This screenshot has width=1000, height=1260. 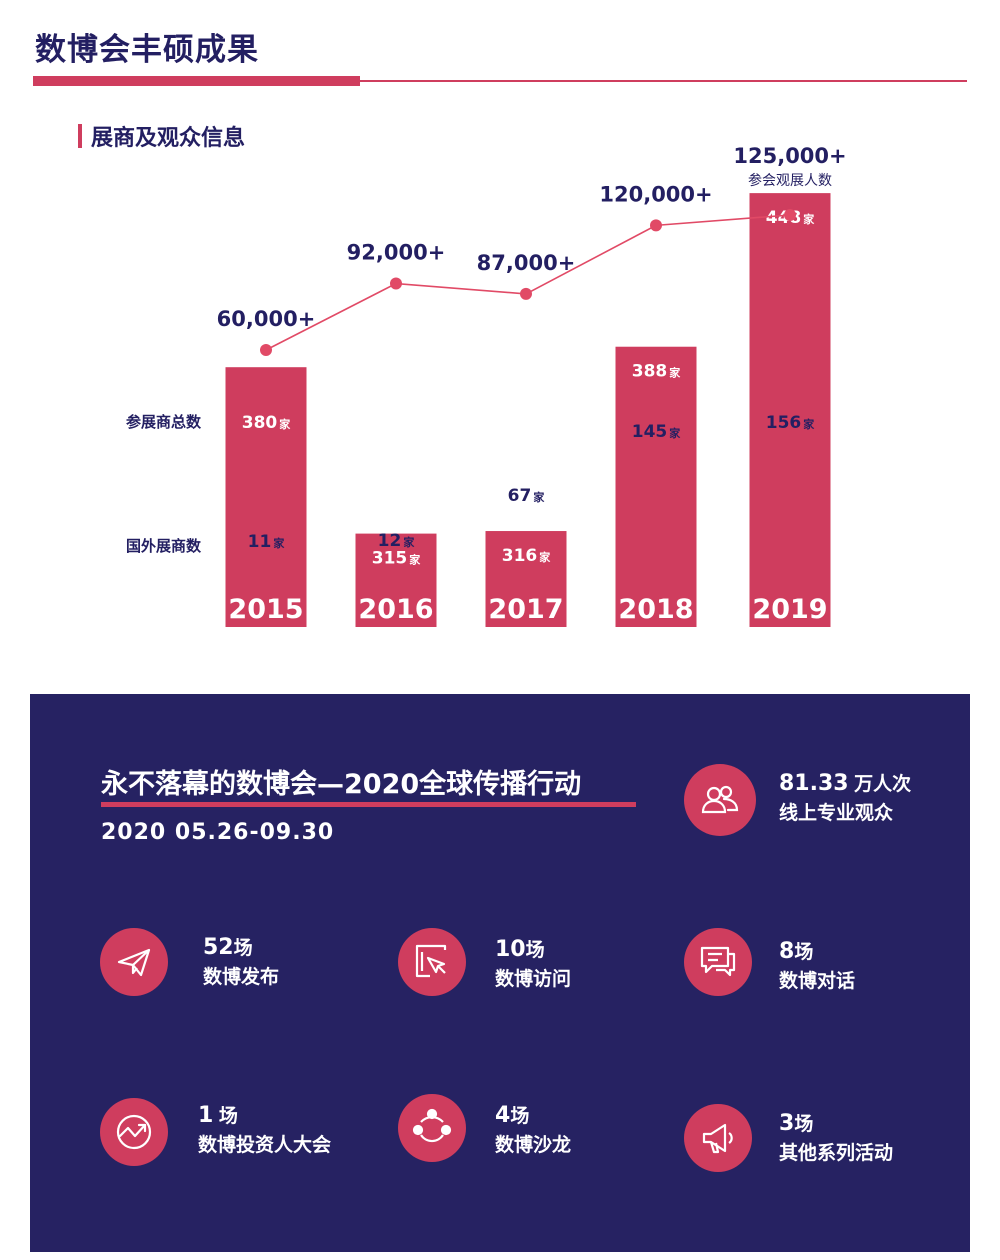 I want to click on cursor-click-icon, so click(x=432, y=962).